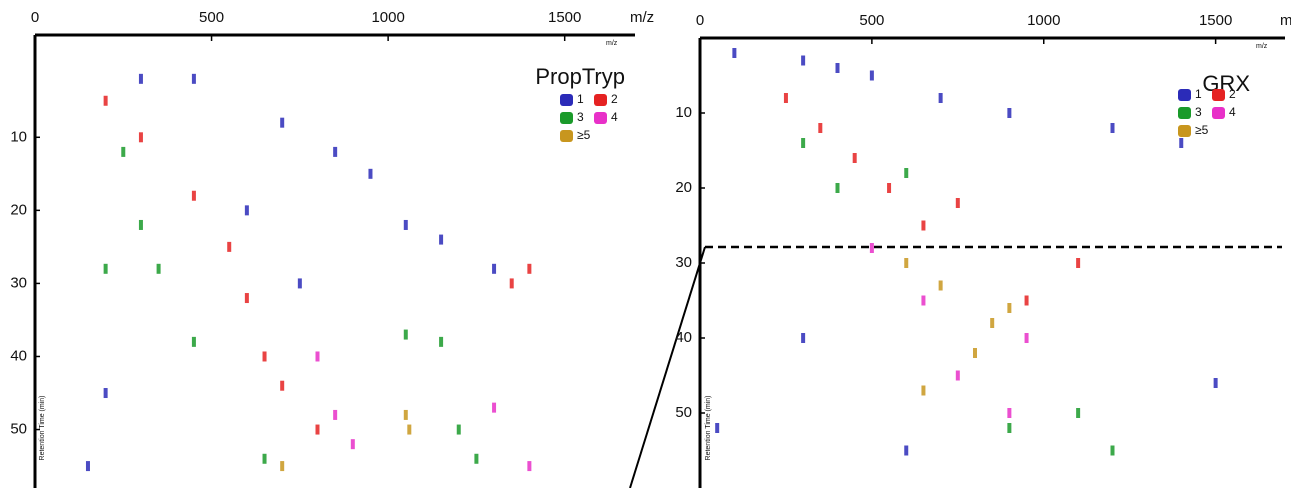  What do you see at coordinates (18, 282) in the screenshot?
I see `y-tick-label: 30` at bounding box center [18, 282].